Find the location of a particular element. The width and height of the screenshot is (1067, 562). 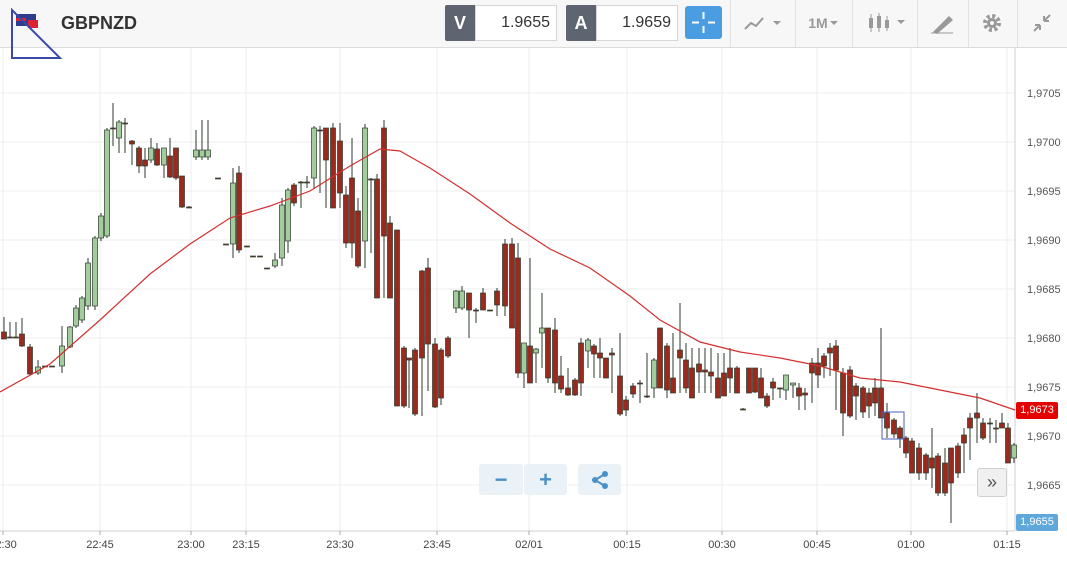

y-tick-label: 1,9695 is located at coordinates (1044, 192).